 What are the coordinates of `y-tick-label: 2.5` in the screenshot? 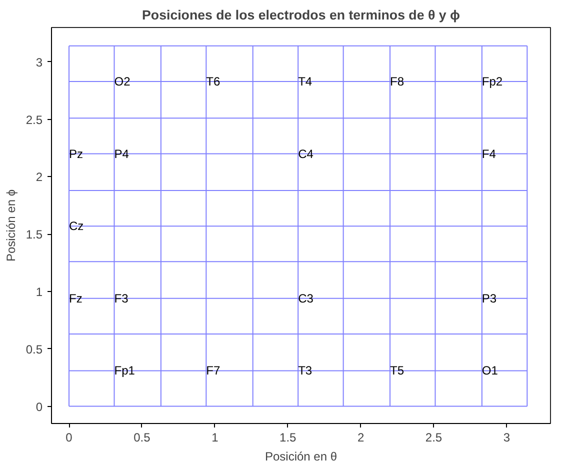 It's located at (34, 119).